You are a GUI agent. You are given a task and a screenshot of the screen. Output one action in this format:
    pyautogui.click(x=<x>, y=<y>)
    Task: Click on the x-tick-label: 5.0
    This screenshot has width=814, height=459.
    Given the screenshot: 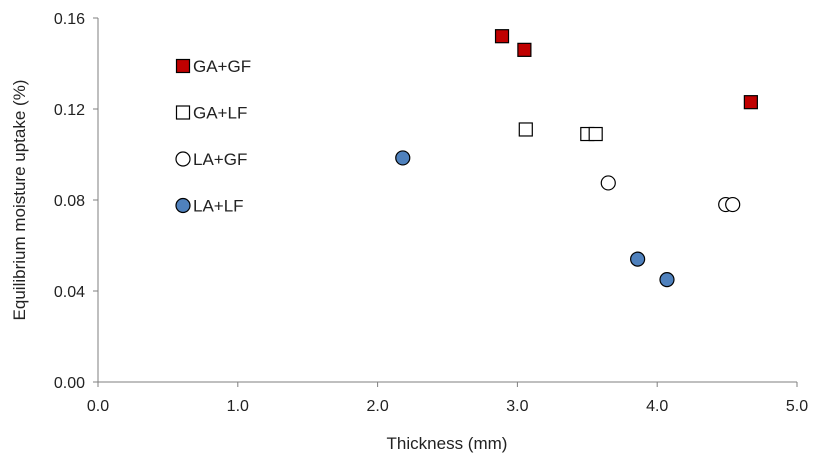 What is the action you would take?
    pyautogui.click(x=797, y=406)
    